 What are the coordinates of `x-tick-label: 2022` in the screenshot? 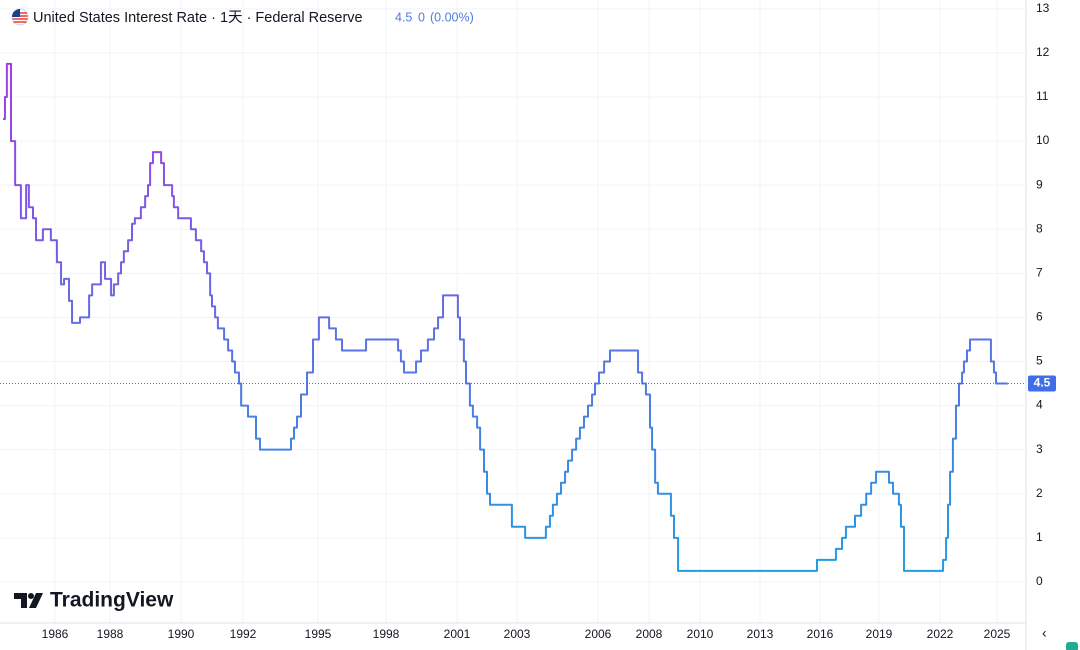 It's located at (940, 634).